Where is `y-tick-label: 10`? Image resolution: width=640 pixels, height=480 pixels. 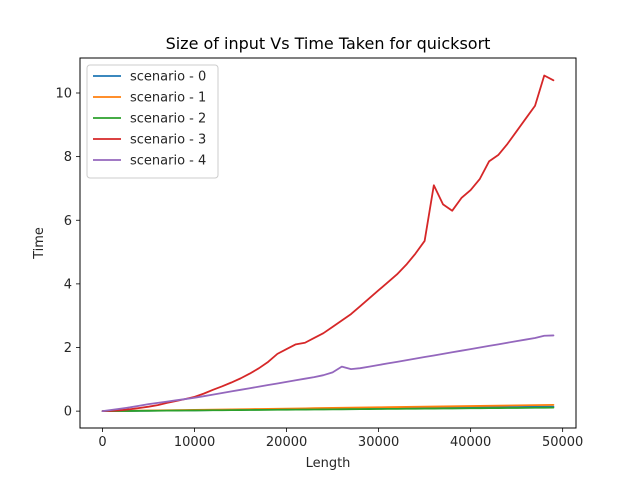
y-tick-label: 10 is located at coordinates (63, 93).